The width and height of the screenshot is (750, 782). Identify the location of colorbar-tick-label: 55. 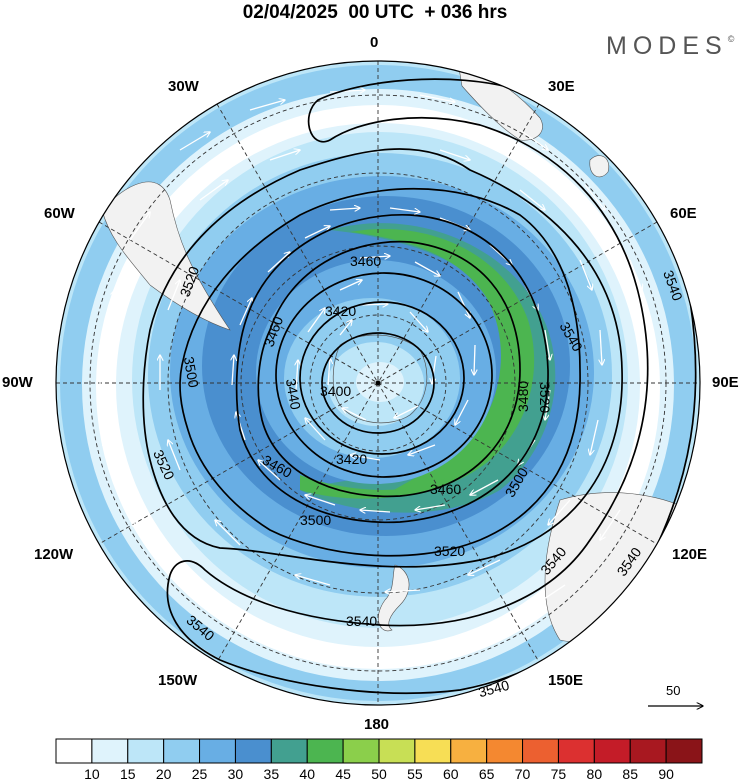
(415, 774).